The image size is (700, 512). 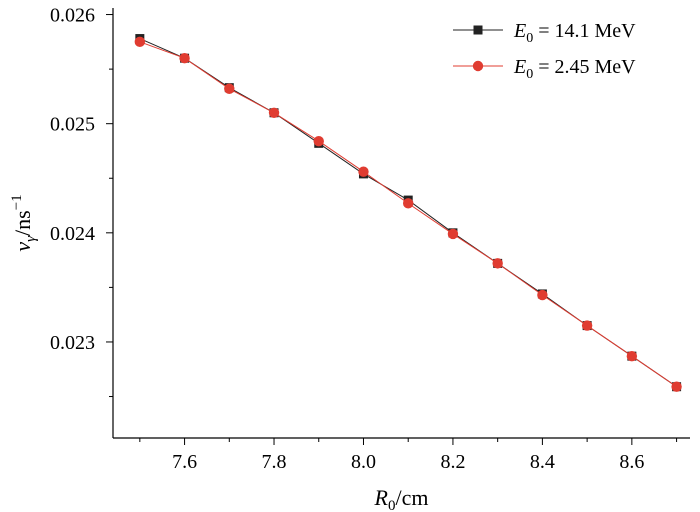 What do you see at coordinates (542, 462) in the screenshot?
I see `x-tick-label: 8.4` at bounding box center [542, 462].